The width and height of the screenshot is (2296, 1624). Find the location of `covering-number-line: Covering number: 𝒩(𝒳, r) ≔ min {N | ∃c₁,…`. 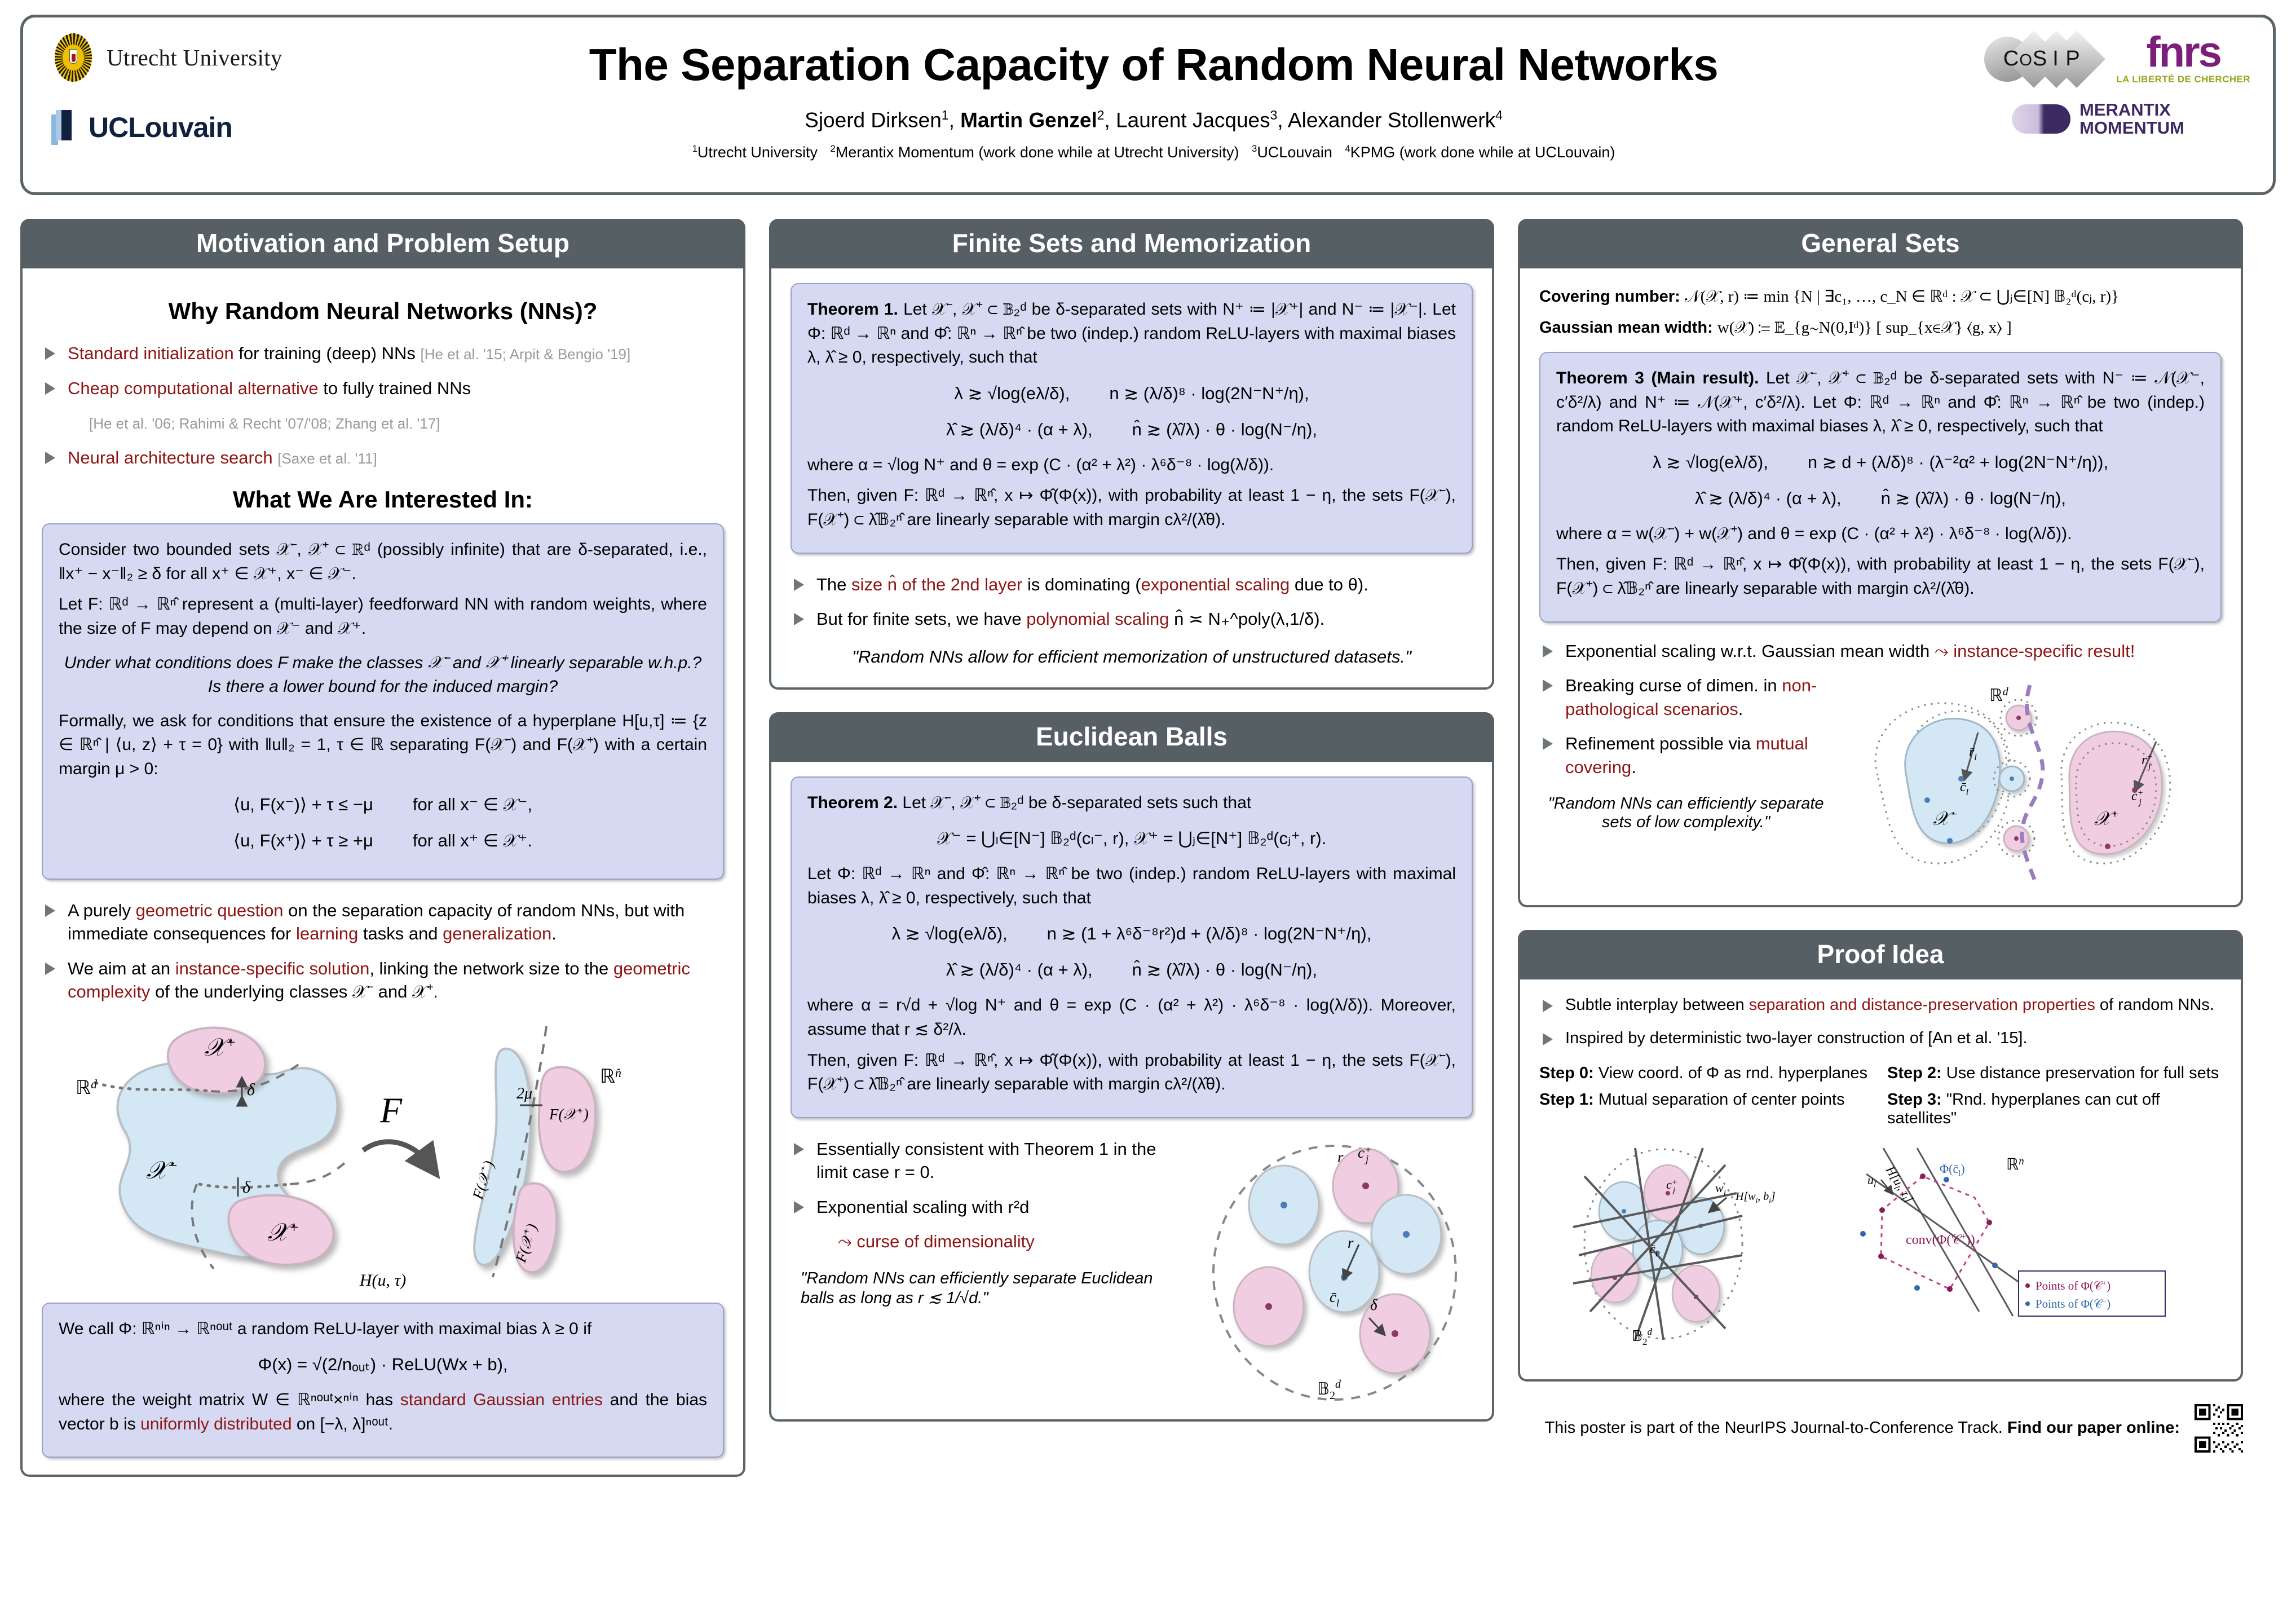

covering-number-line: Covering number: 𝒩(𝒳, r) ≔ min {N | ∃c₁,… is located at coordinates (1829, 297).